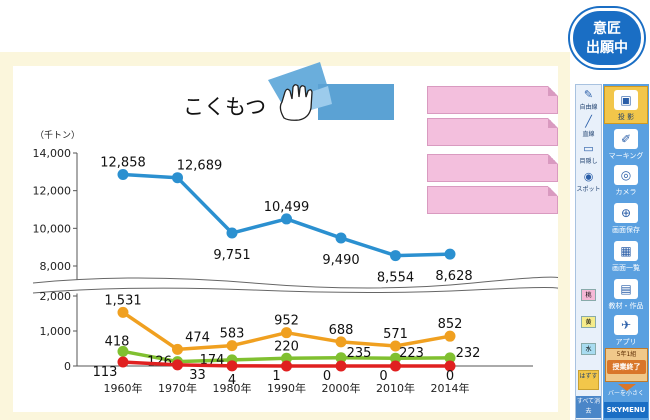 The width and height of the screenshot is (650, 420). What do you see at coordinates (450, 324) in the screenshot?
I see `data-label: 852` at bounding box center [450, 324].